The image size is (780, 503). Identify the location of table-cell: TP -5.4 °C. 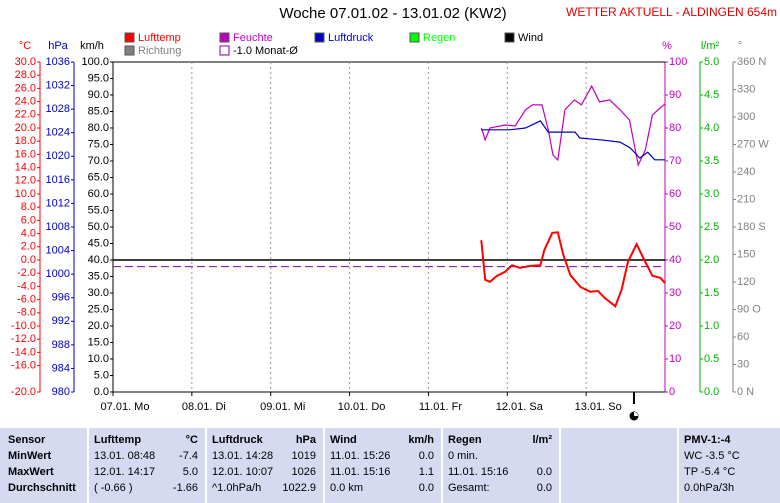
(709, 472).